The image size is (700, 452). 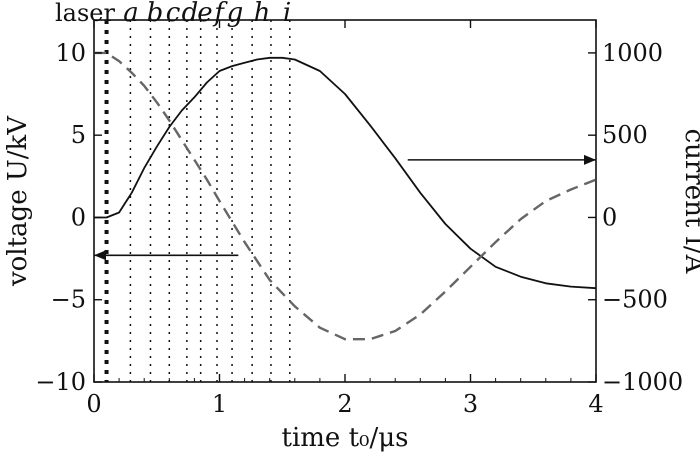 I want to click on marker-letter-g: g, so click(x=235, y=14).